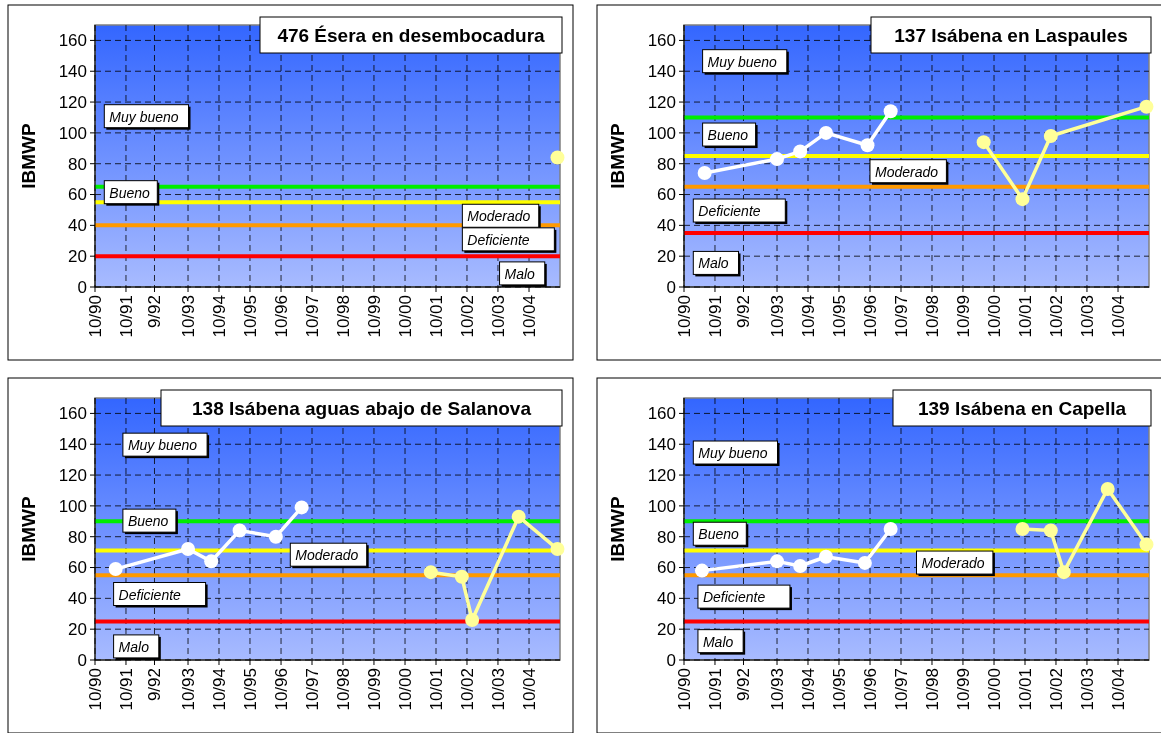 The height and width of the screenshot is (733, 1161). I want to click on chart-title: 139 Isábena en Capella, so click(1022, 408).